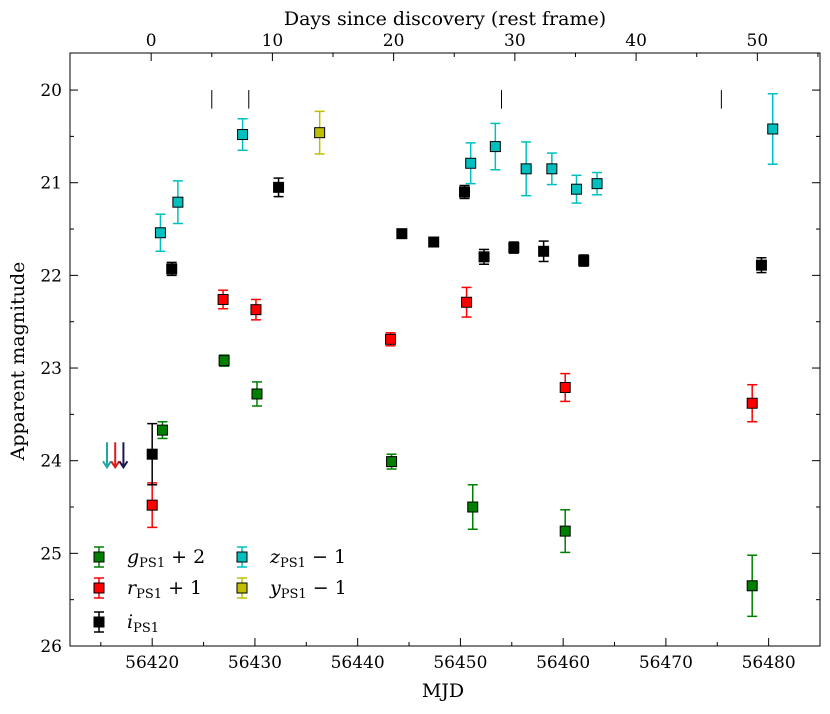 The height and width of the screenshot is (714, 830). What do you see at coordinates (242, 588) in the screenshot?
I see `legend-marker-y` at bounding box center [242, 588].